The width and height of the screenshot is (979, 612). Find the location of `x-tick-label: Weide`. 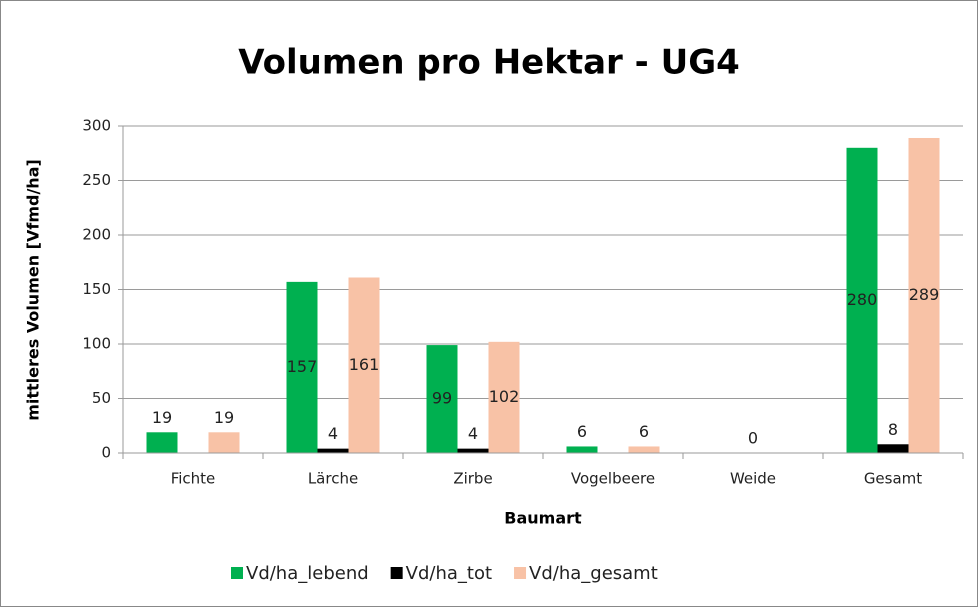

x-tick-label: Weide is located at coordinates (753, 479).